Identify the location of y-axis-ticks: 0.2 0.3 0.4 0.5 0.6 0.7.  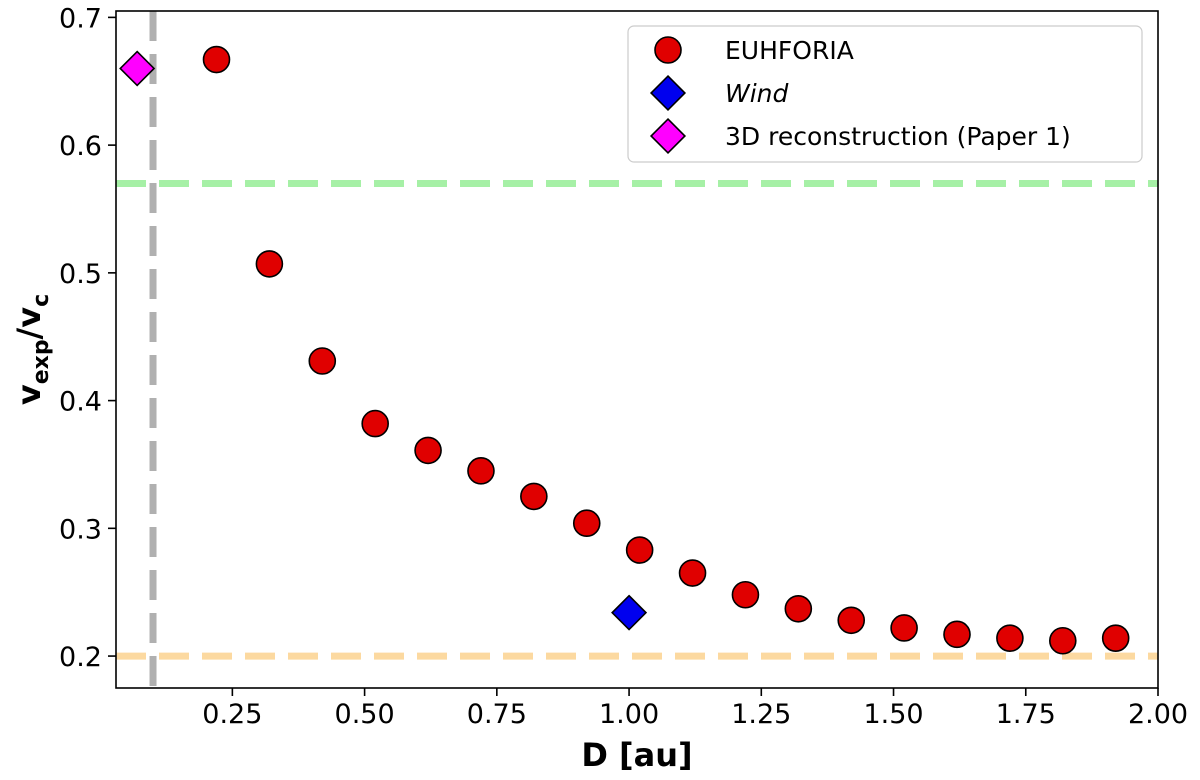
(87, 338).